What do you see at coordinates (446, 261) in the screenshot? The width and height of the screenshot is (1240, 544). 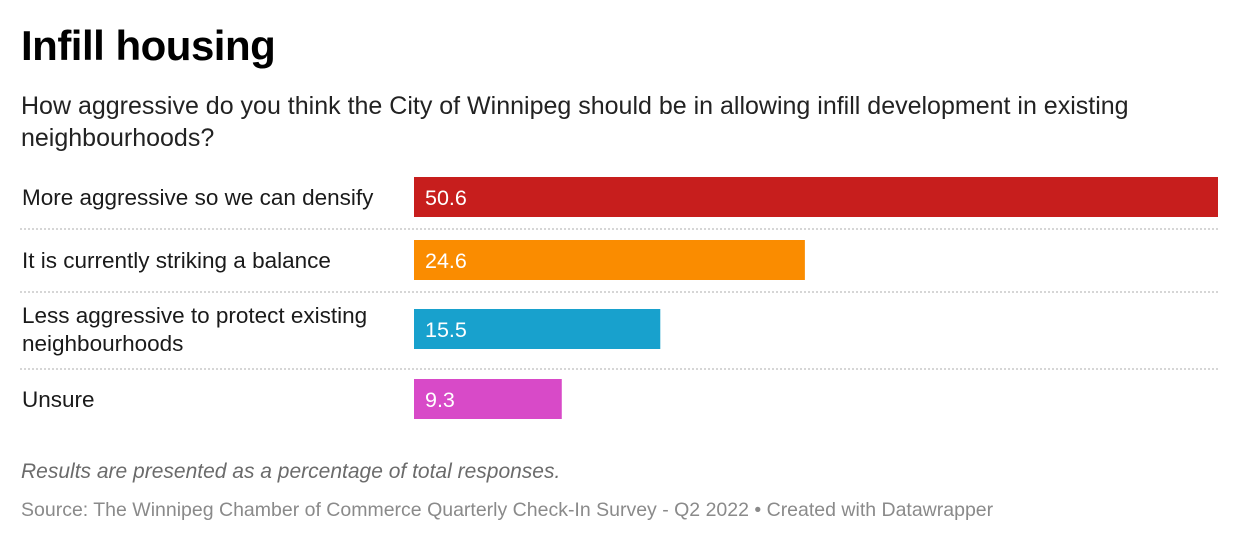 I see `value-label: 24.6` at bounding box center [446, 261].